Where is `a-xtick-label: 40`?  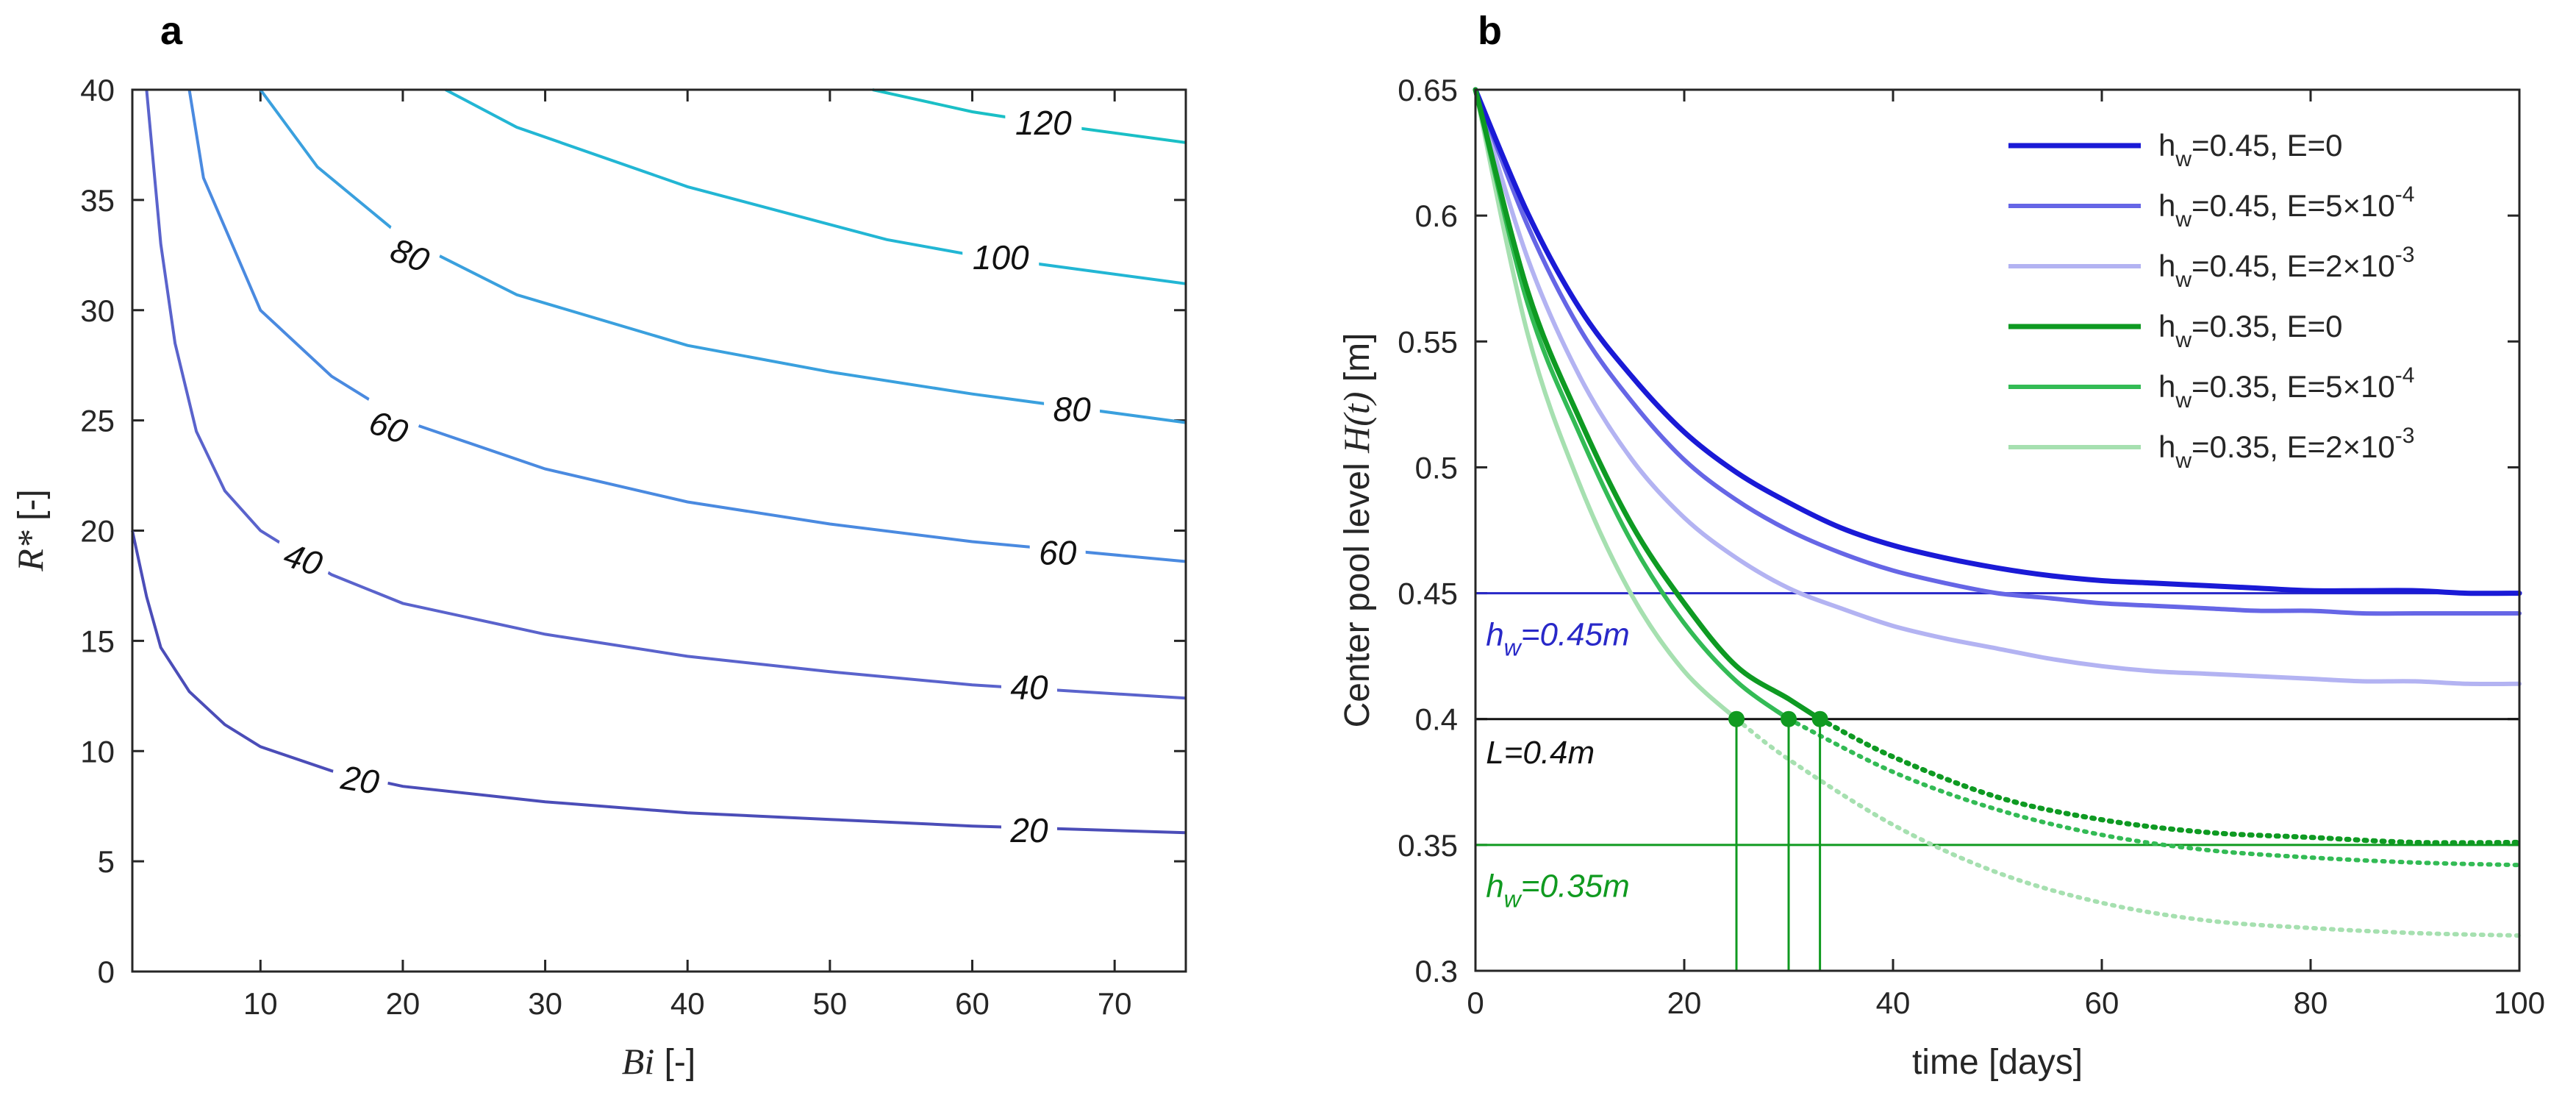
a-xtick-label: 40 is located at coordinates (687, 1003).